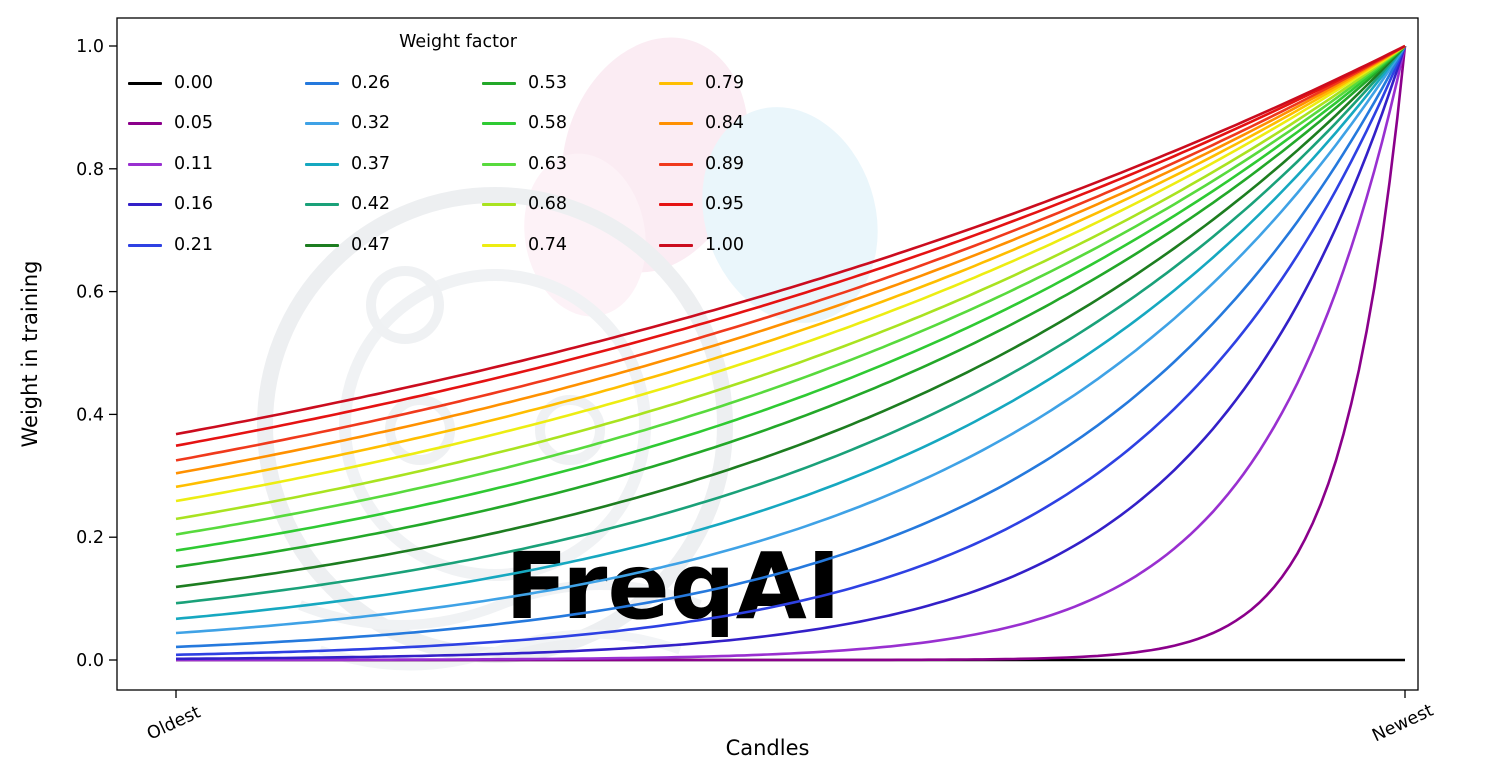 This screenshot has width=1502, height=769. Describe the element at coordinates (724, 204) in the screenshot. I see `legend-entry-label: 0.95` at that location.